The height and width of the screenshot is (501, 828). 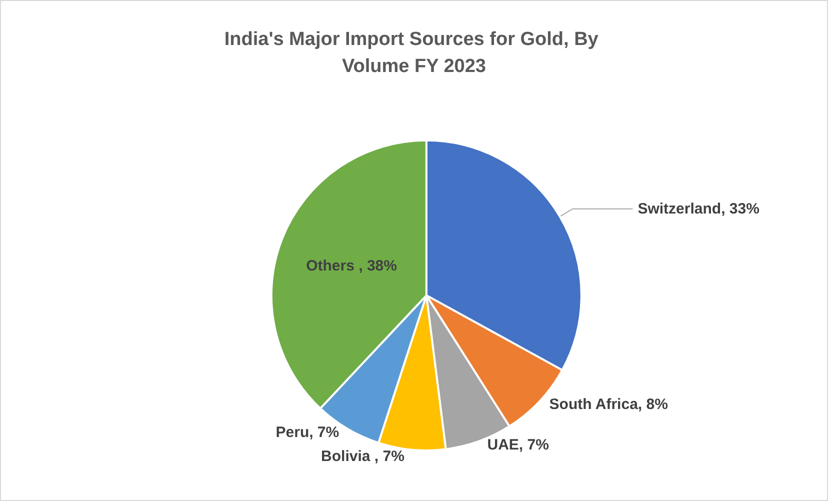 What do you see at coordinates (362, 456) in the screenshot?
I see `slice-label: Bolivia , 7%` at bounding box center [362, 456].